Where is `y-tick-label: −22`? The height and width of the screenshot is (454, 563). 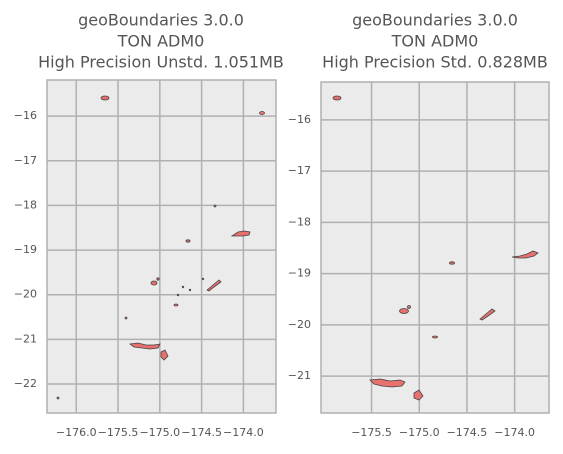
y-tick-label: −22 is located at coordinates (25, 383).